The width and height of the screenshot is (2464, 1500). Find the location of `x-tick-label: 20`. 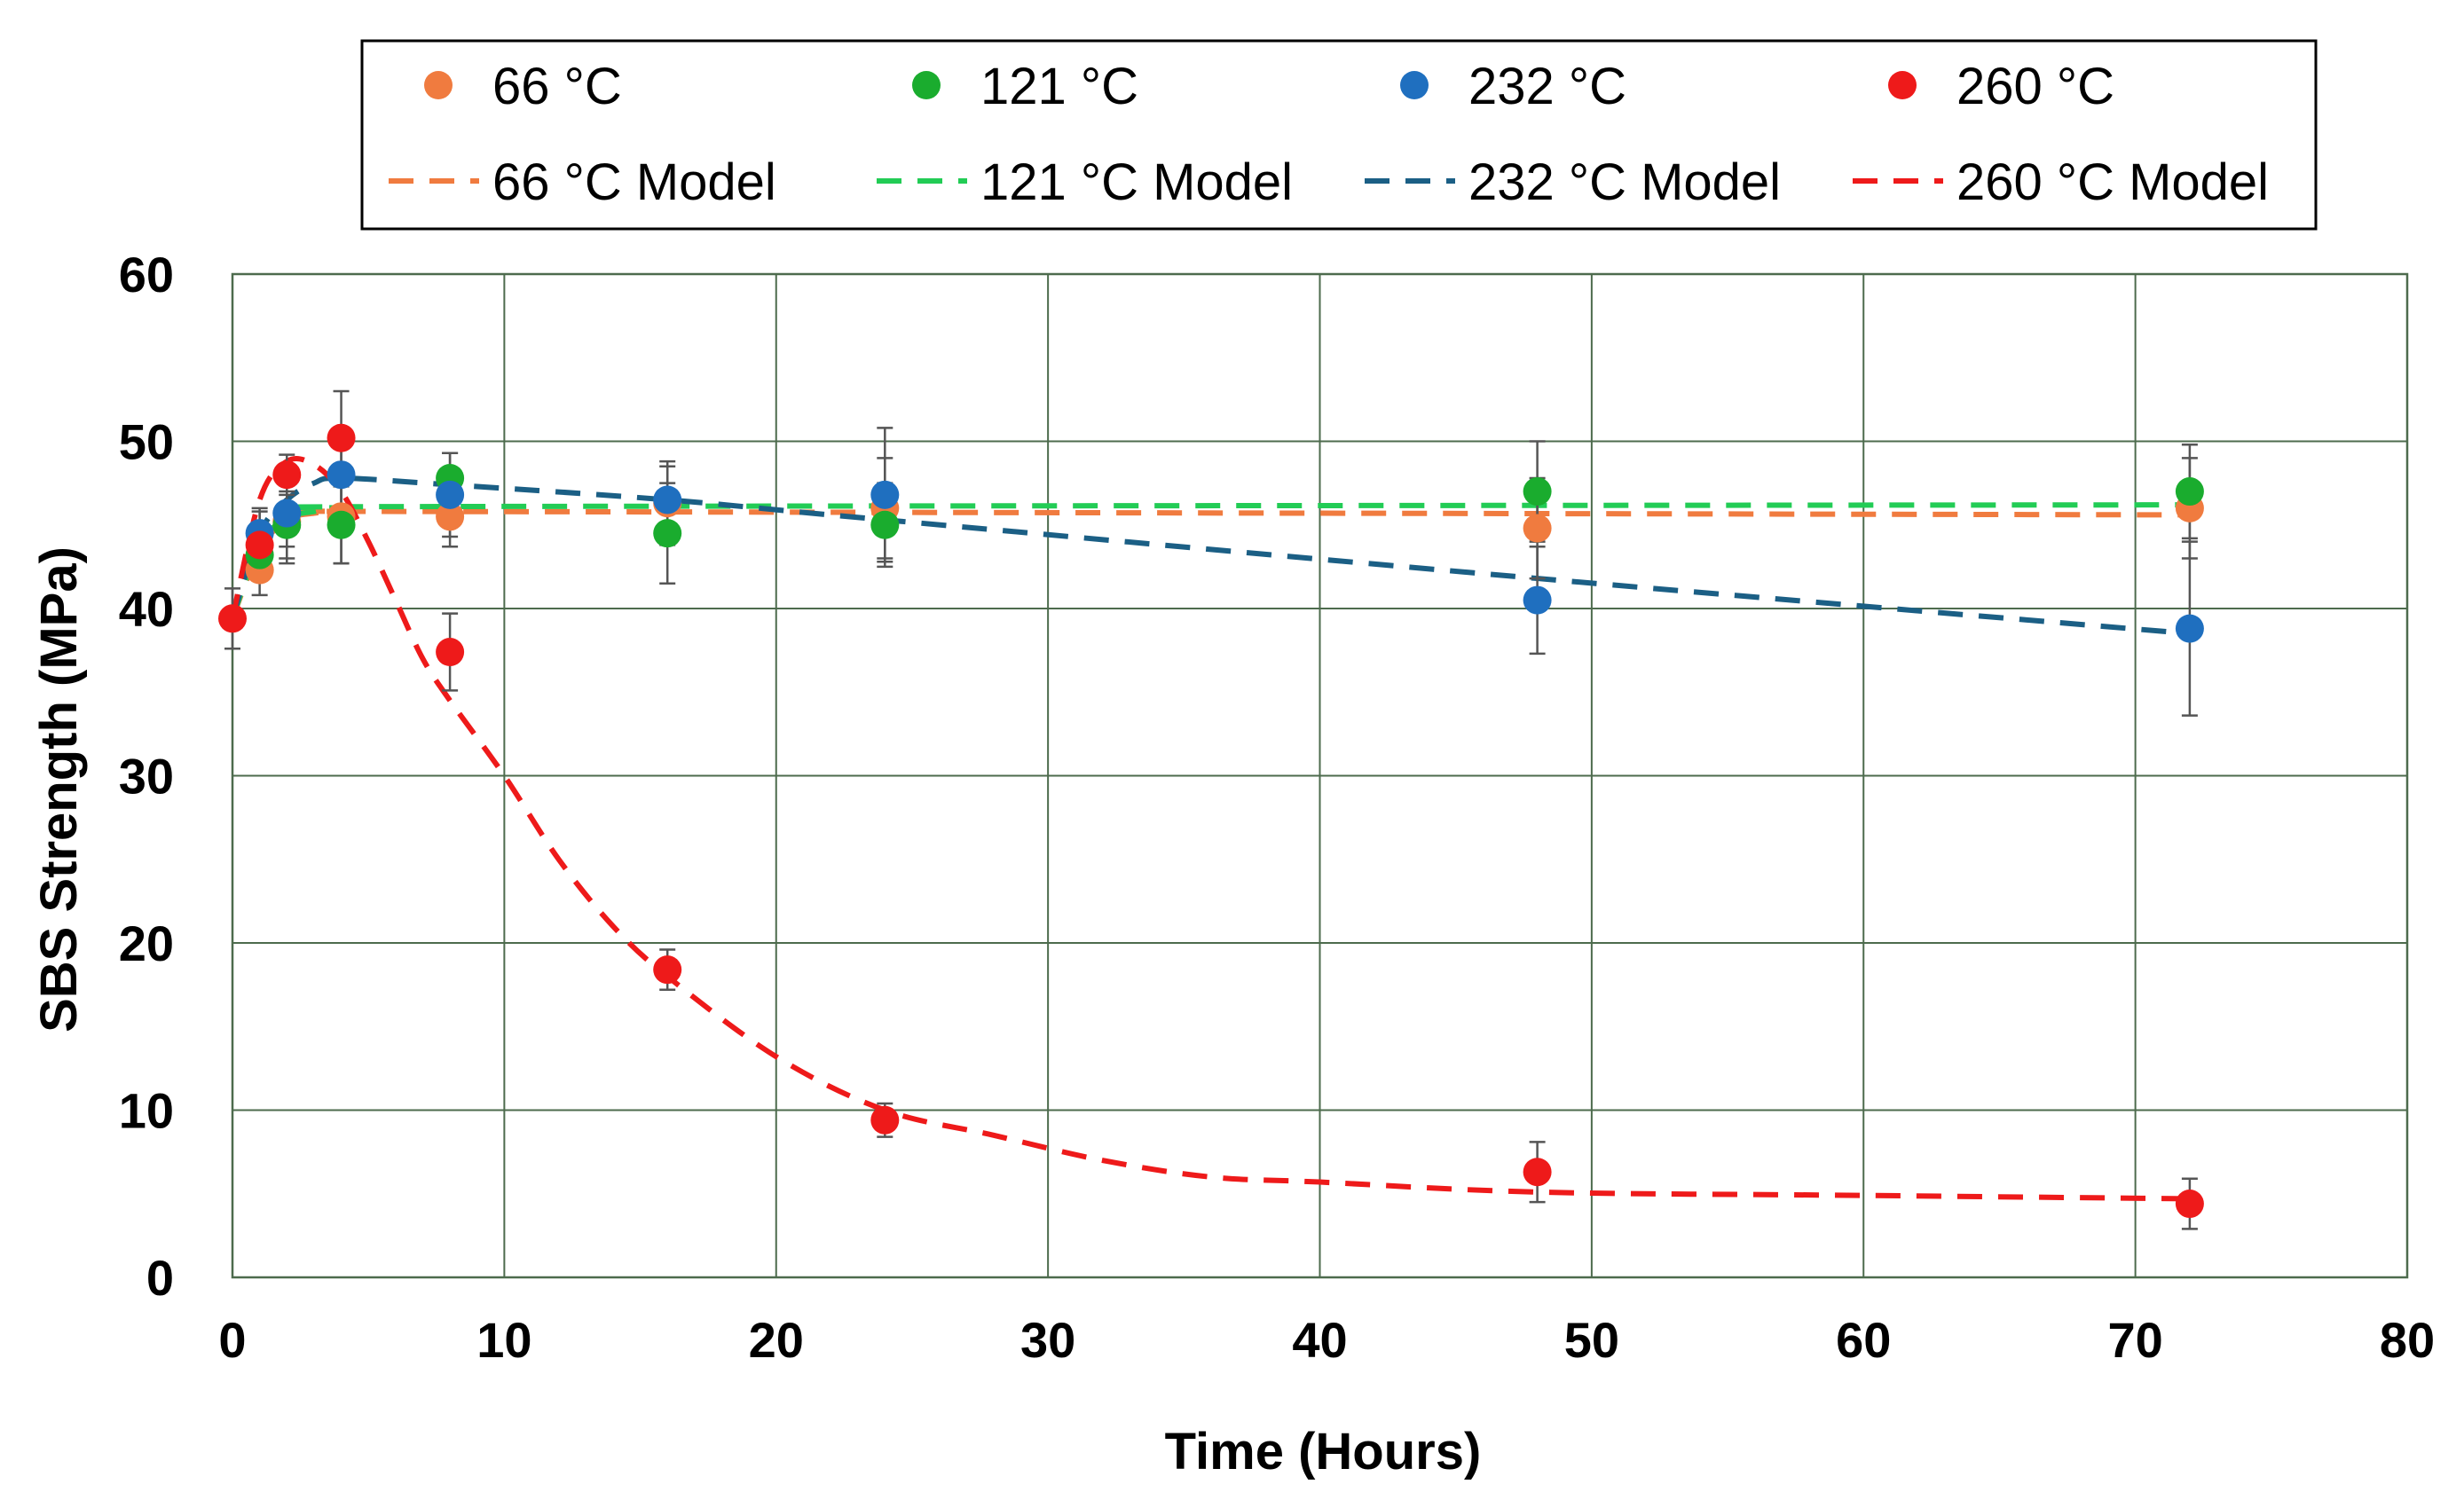

x-tick-label: 20 is located at coordinates (776, 1340).